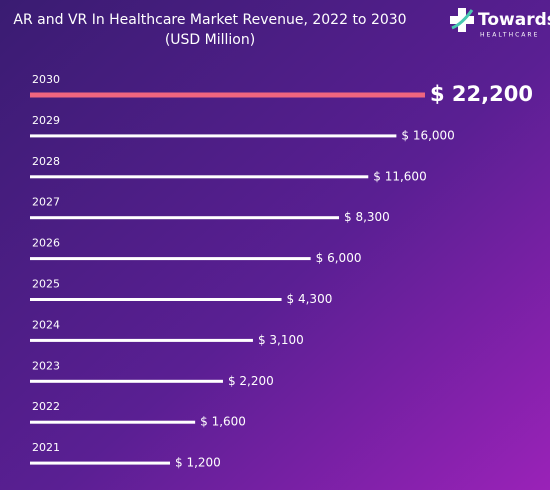  Describe the element at coordinates (251, 381) in the screenshot. I see `value-label: $ 2,200` at that location.